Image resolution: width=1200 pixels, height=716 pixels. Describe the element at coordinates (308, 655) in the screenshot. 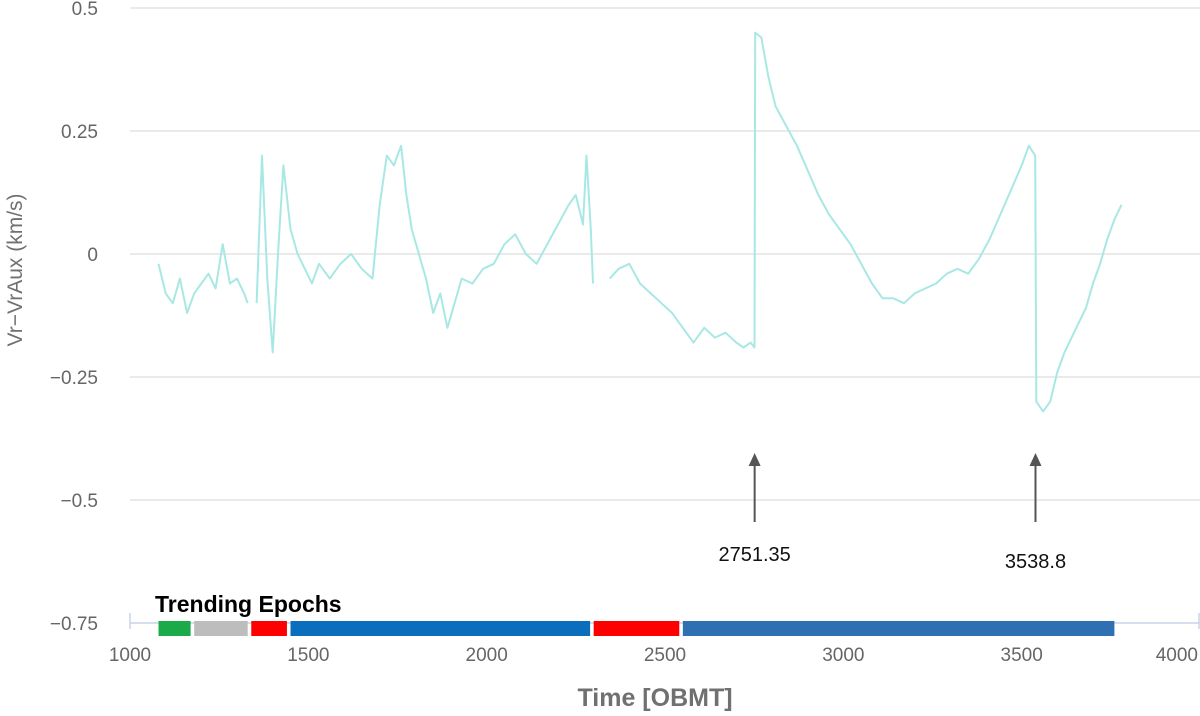

I see `x-tick-label: 1500` at that location.